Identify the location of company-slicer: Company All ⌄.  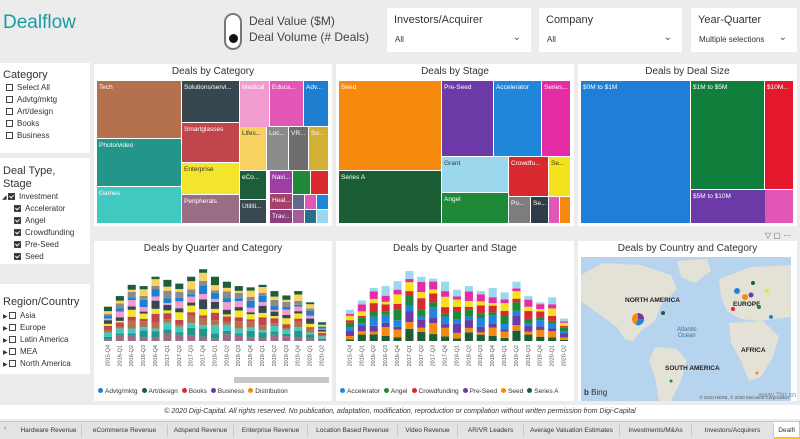
(610, 30).